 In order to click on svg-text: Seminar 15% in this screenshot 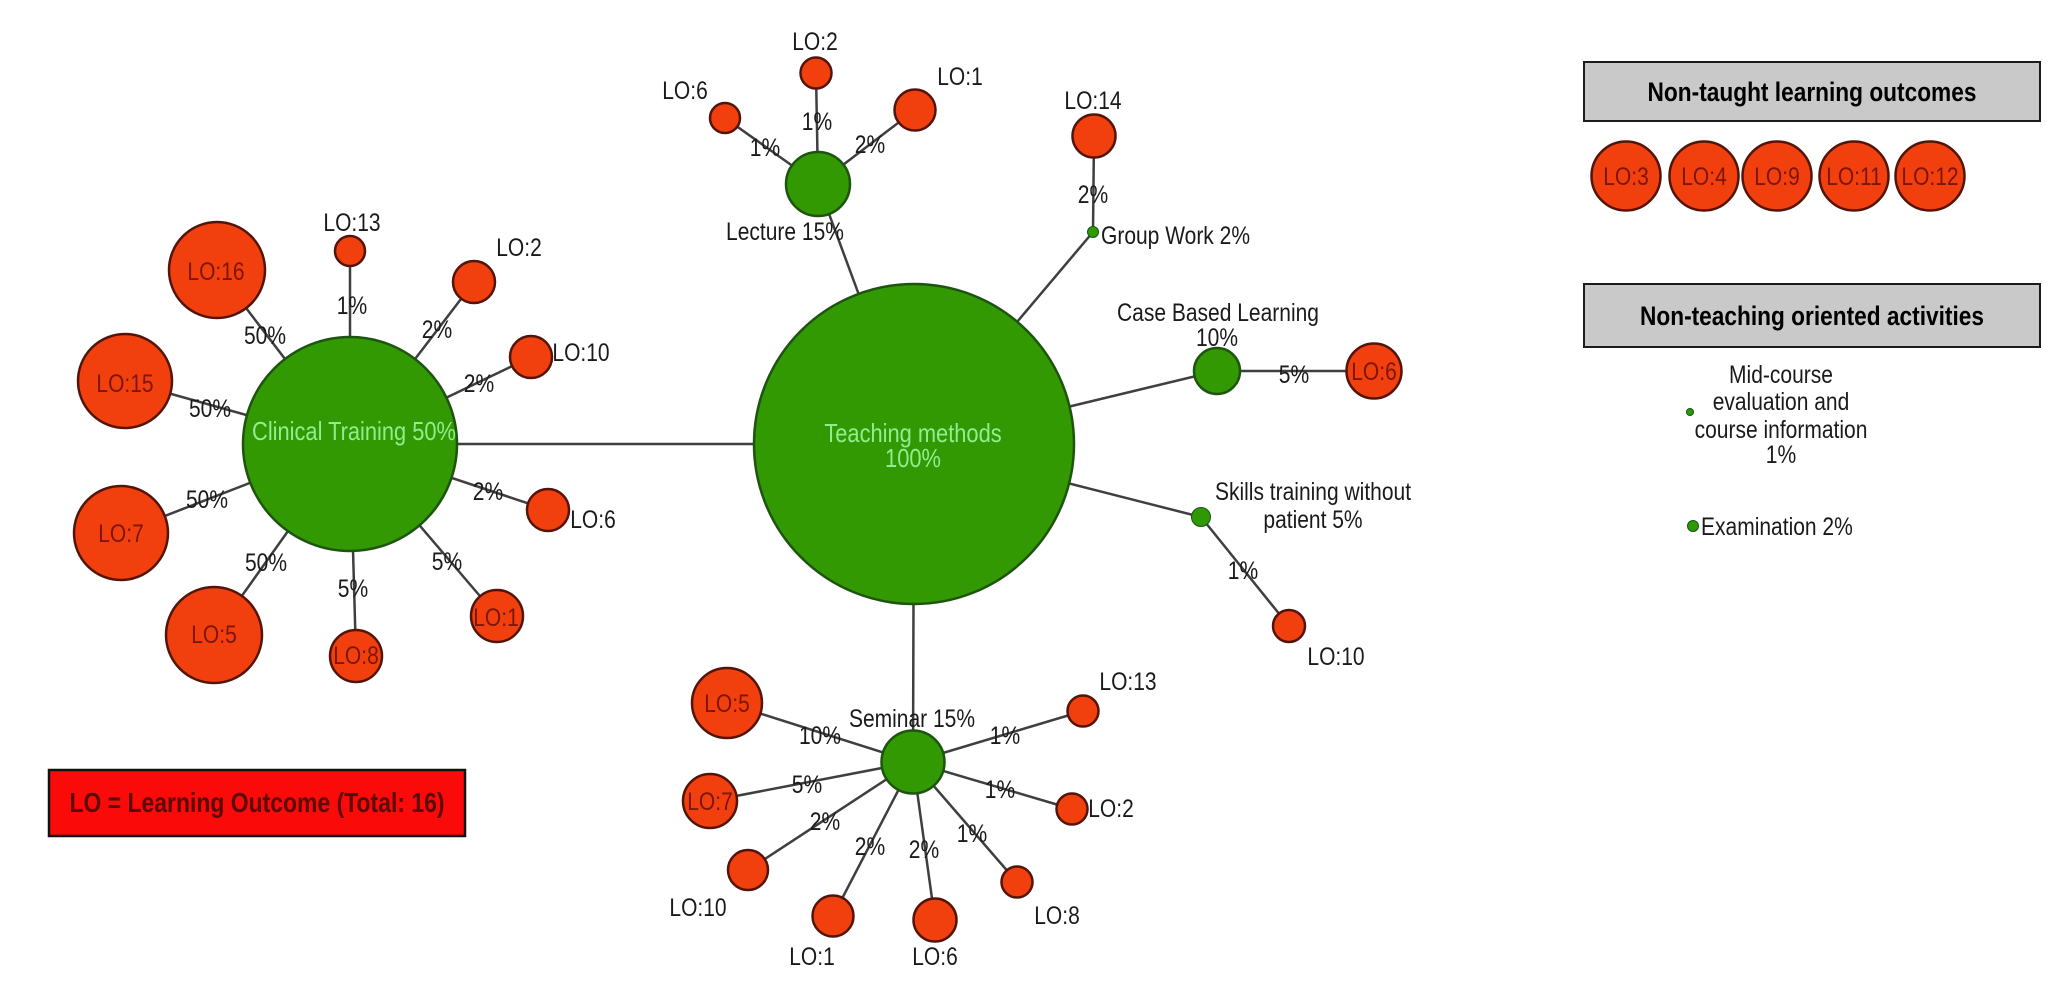, I will do `click(912, 719)`.